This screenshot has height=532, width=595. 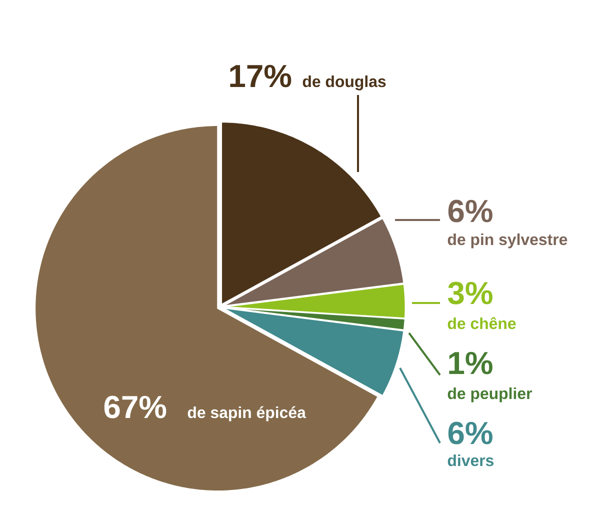 I want to click on slice-label: de chêne, so click(x=482, y=323).